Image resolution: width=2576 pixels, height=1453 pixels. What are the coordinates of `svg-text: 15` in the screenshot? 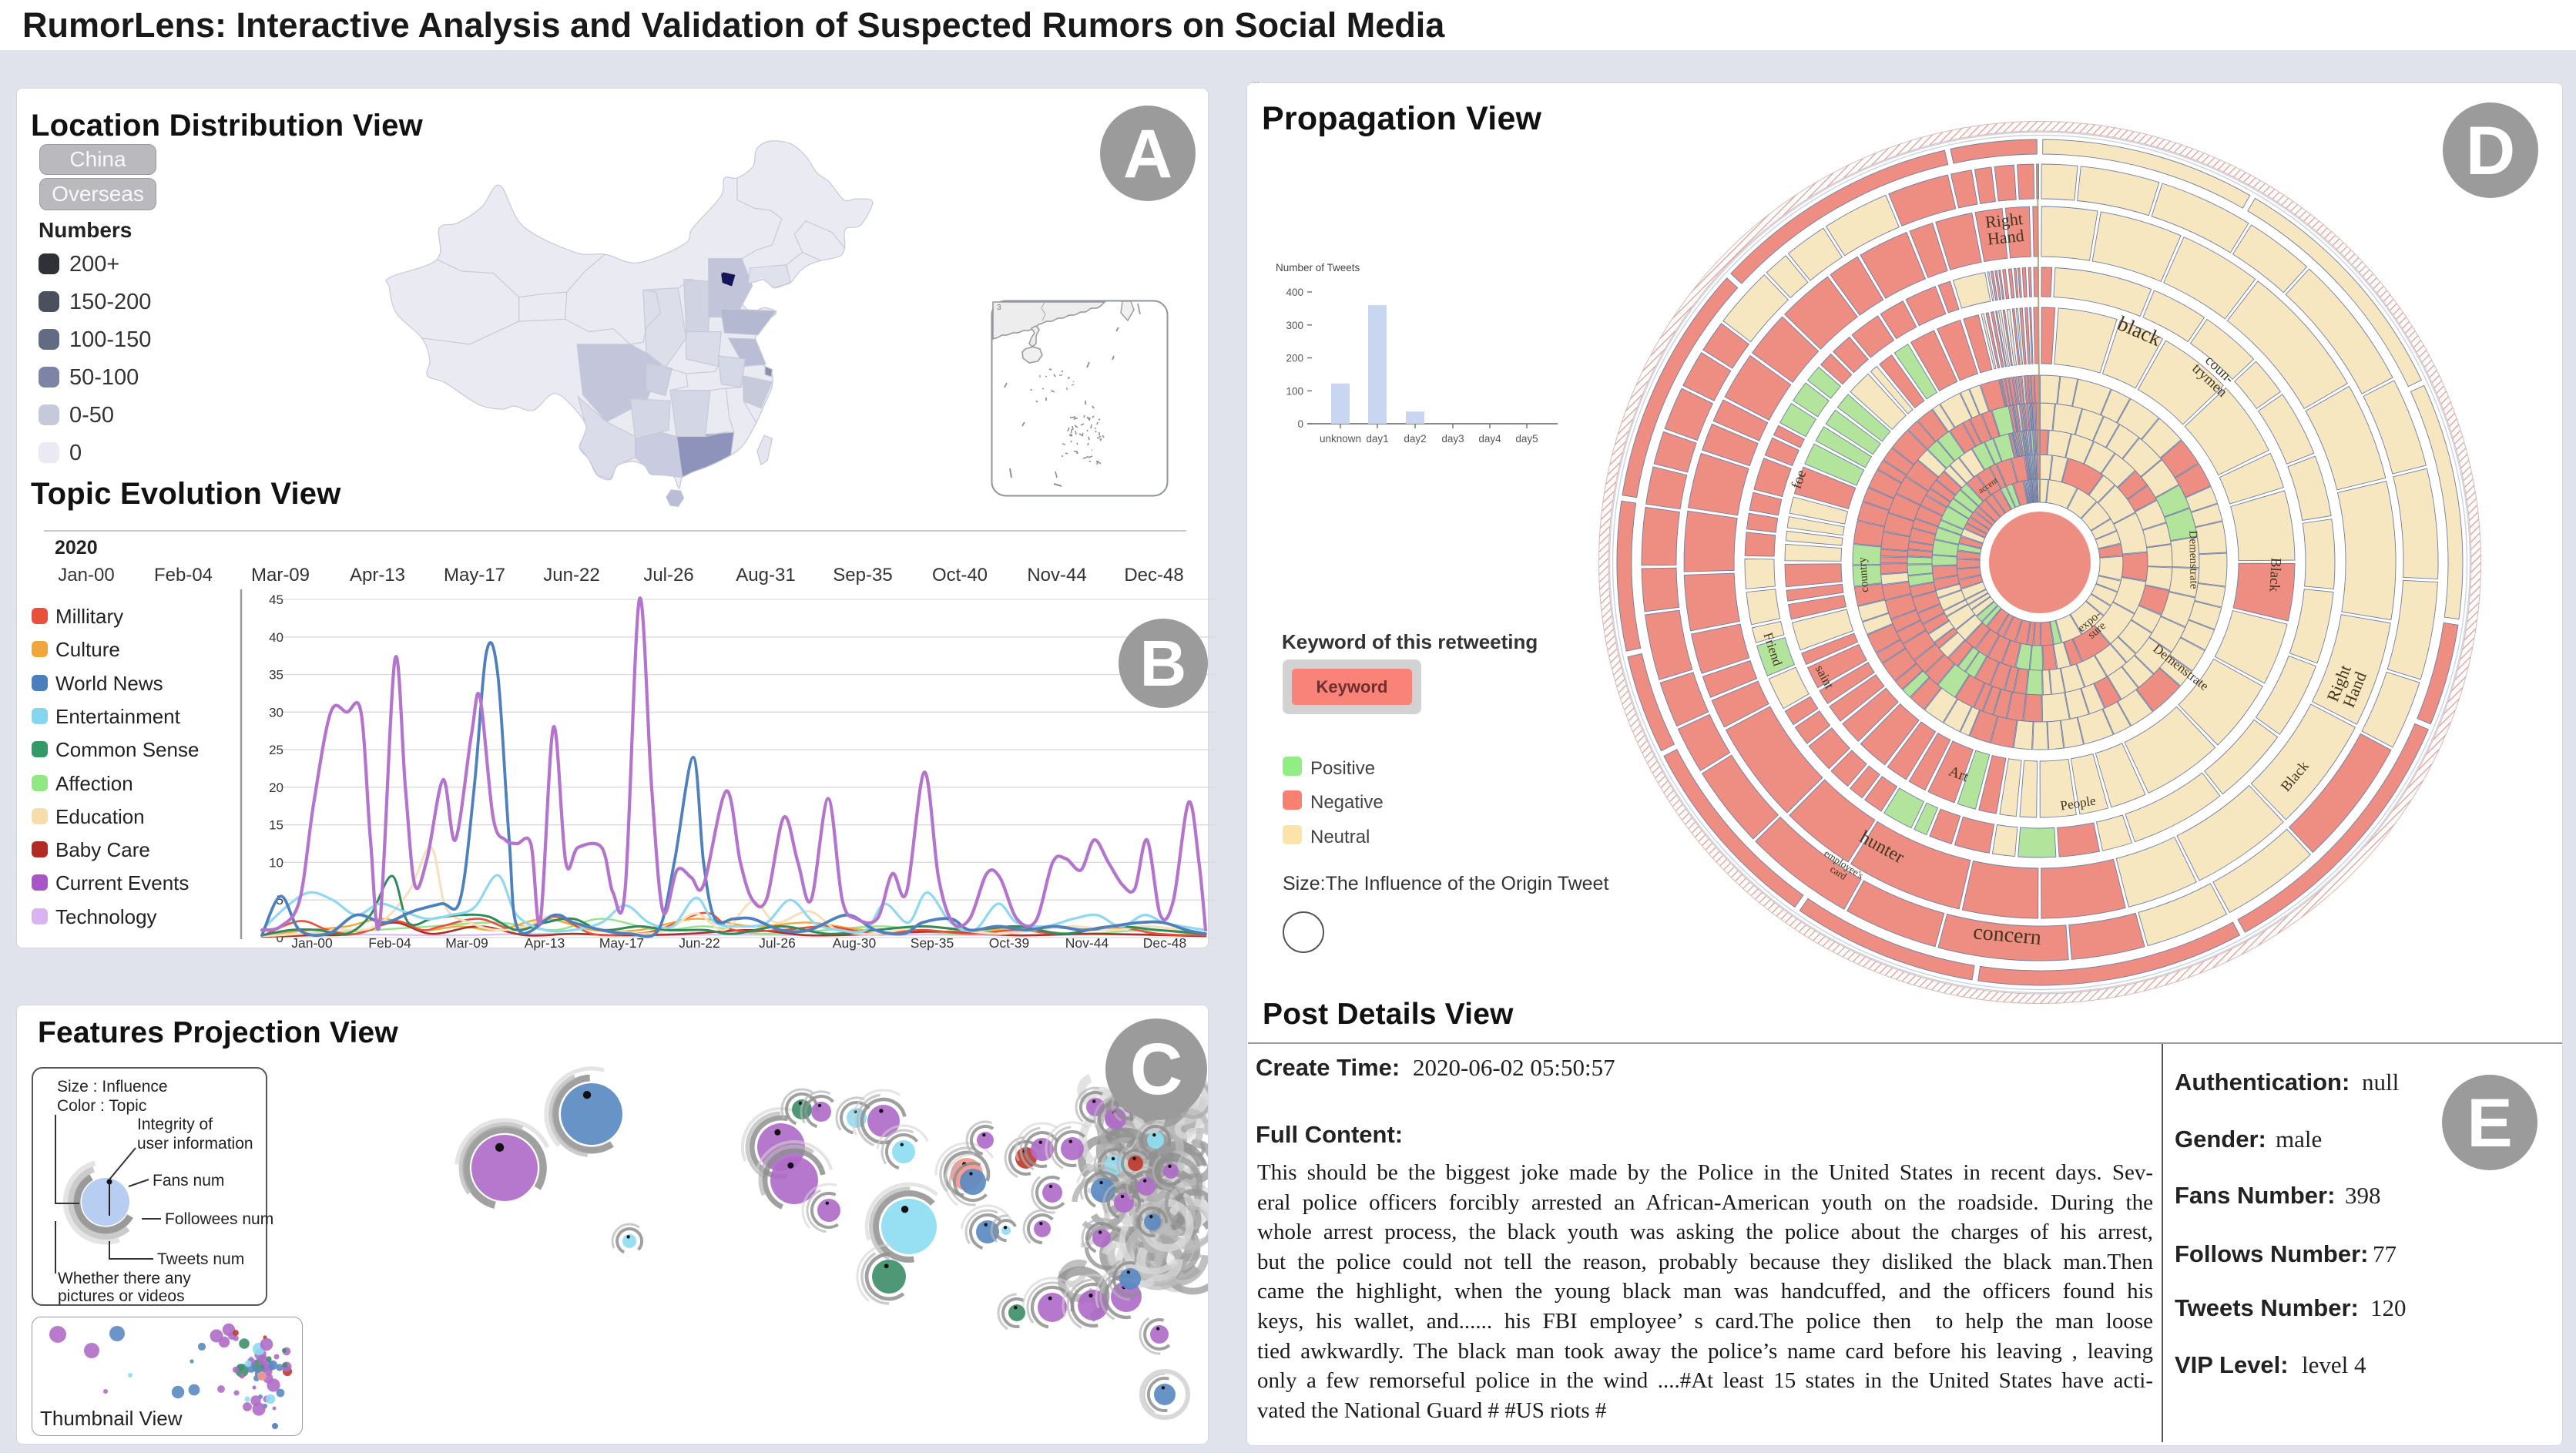 It's located at (276, 826).